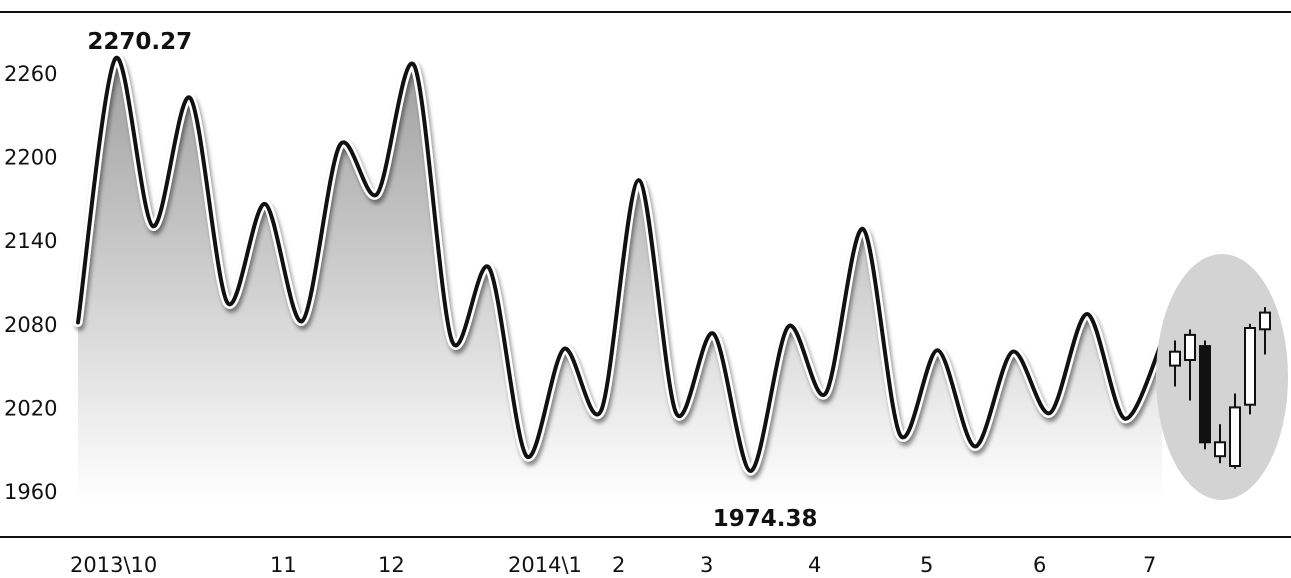 The width and height of the screenshot is (1291, 578). I want to click on x-tick-label-6: 4, so click(814, 565).